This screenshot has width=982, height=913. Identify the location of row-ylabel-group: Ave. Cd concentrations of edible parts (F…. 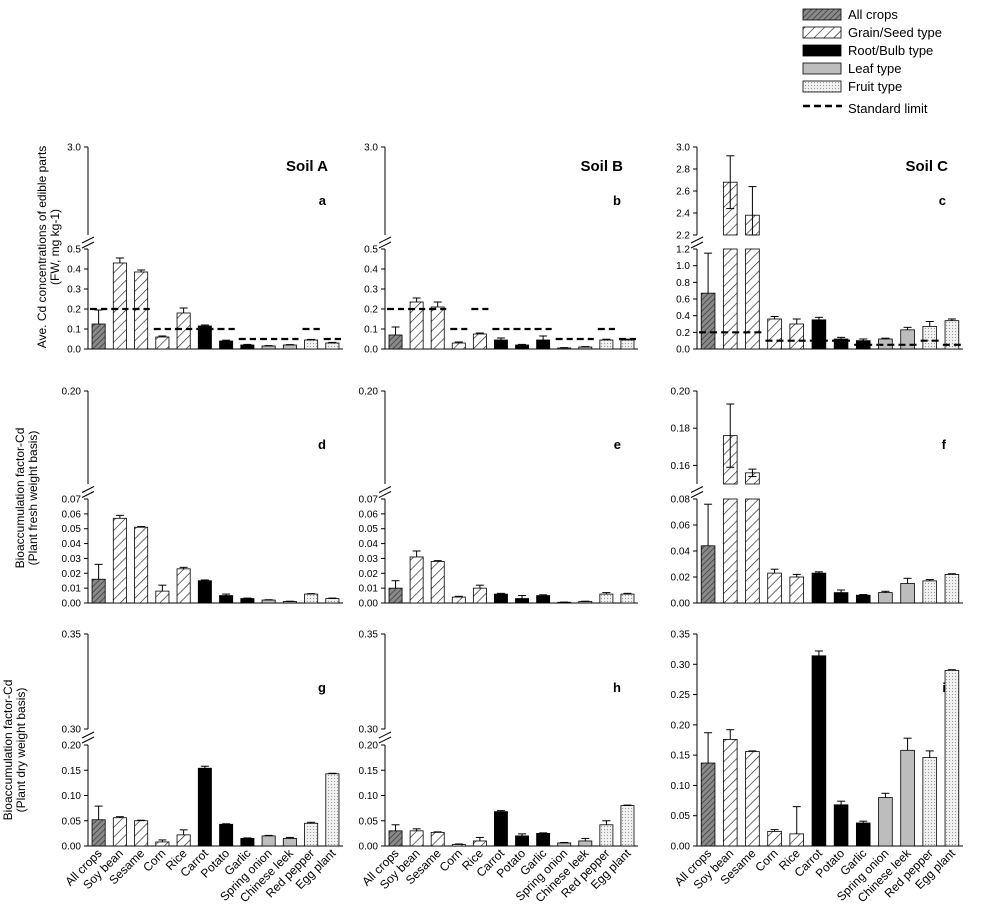
(48, 247).